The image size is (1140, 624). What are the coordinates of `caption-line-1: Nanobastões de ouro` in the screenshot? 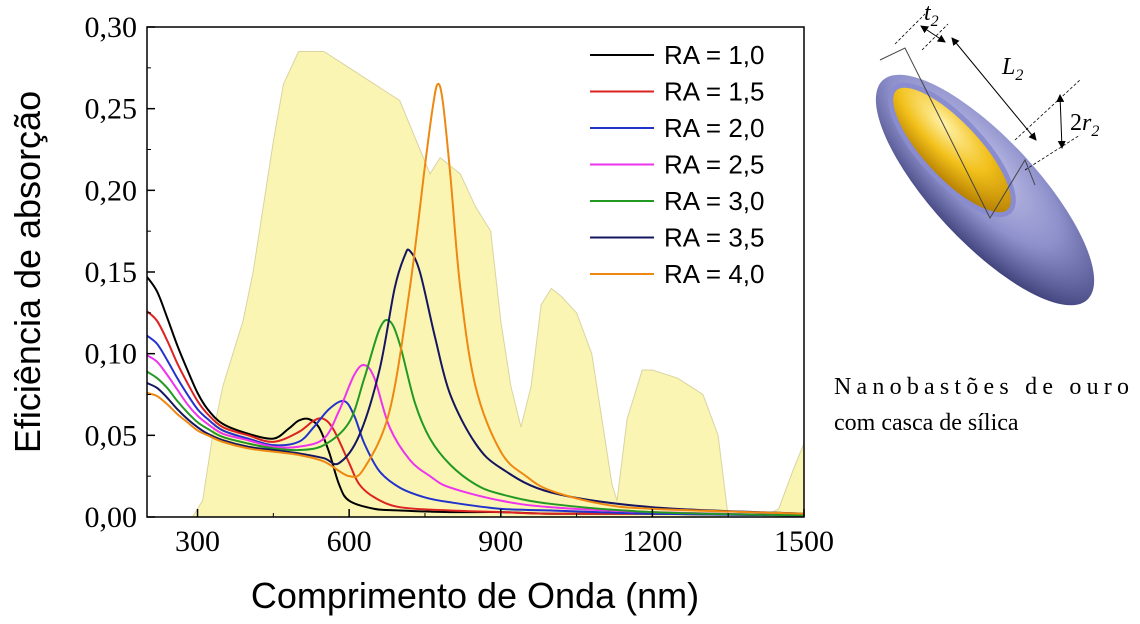 It's located at (981, 387).